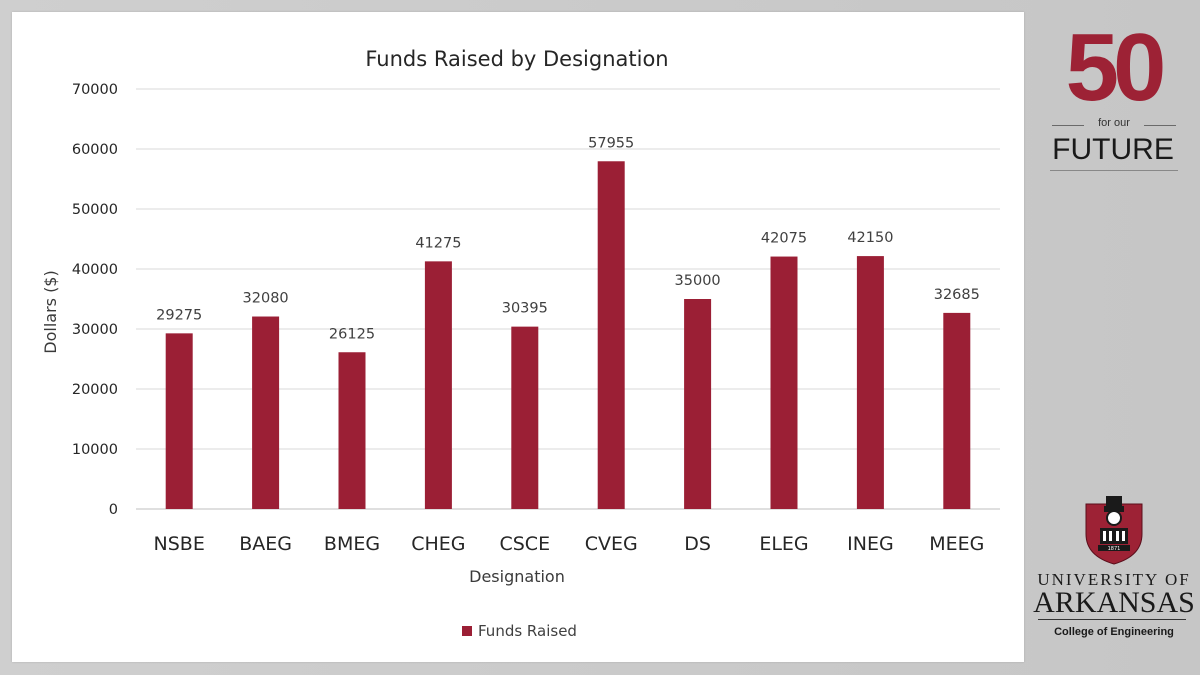  What do you see at coordinates (95, 450) in the screenshot?
I see `y-tick-label: 10000` at bounding box center [95, 450].